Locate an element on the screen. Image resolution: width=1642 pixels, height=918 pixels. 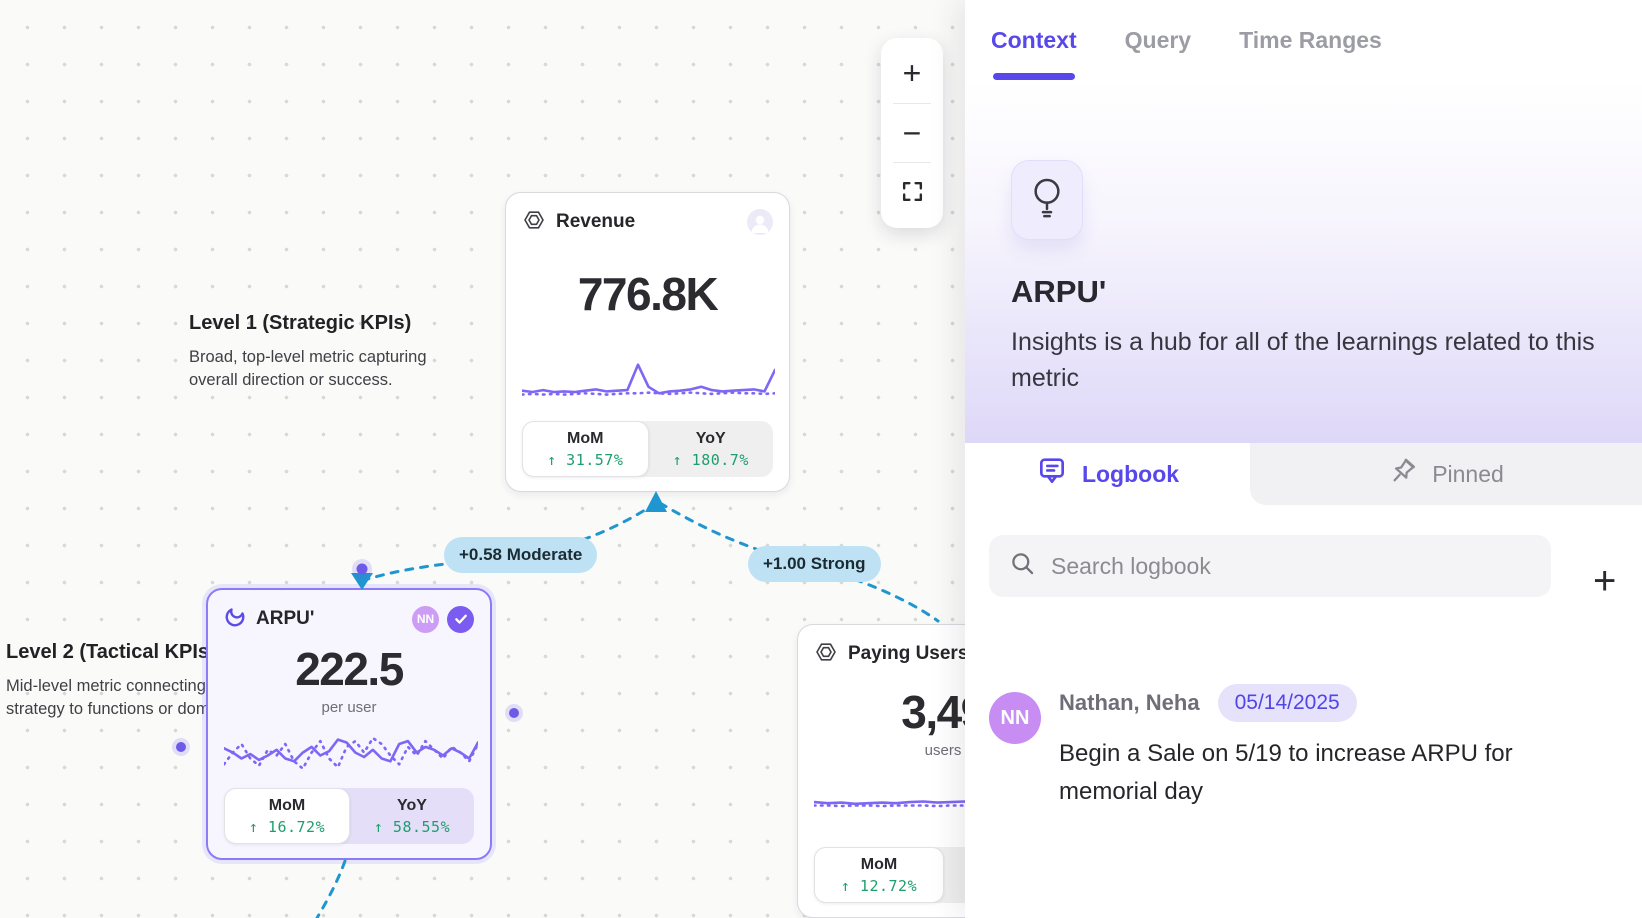
metric-value: 3,49 is located at coordinates (933, 712).